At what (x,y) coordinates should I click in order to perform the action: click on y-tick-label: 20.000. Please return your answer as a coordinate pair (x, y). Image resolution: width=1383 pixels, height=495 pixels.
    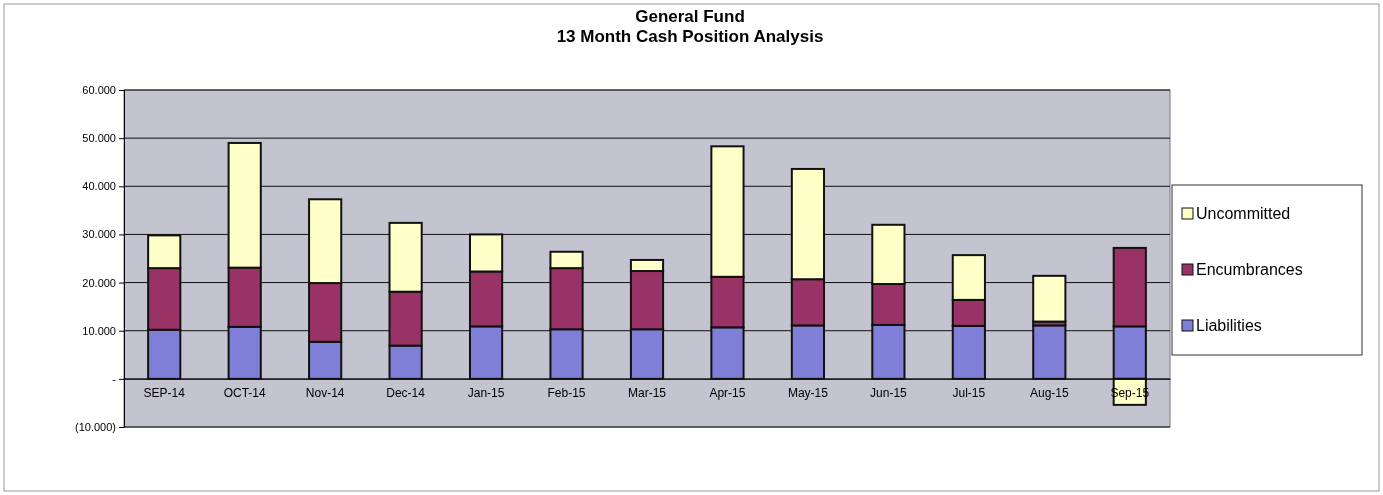
    Looking at the image, I should click on (99, 282).